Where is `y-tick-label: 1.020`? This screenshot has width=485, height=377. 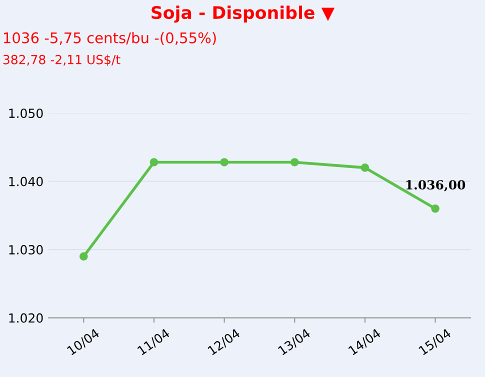 y-tick-label: 1.020 is located at coordinates (26, 318).